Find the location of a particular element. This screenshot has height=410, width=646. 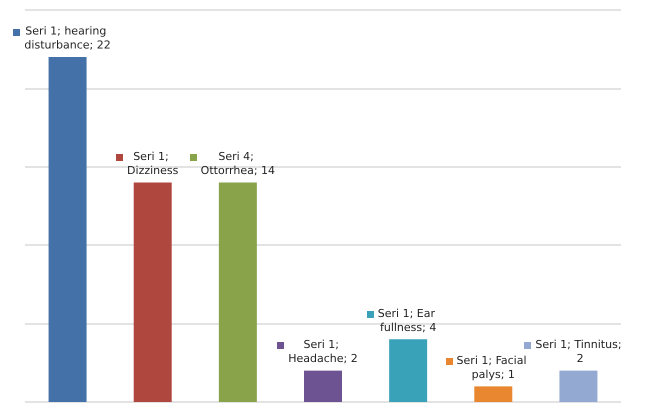

data-label: Seri 1; Ear fullness; 4 is located at coordinates (408, 320).